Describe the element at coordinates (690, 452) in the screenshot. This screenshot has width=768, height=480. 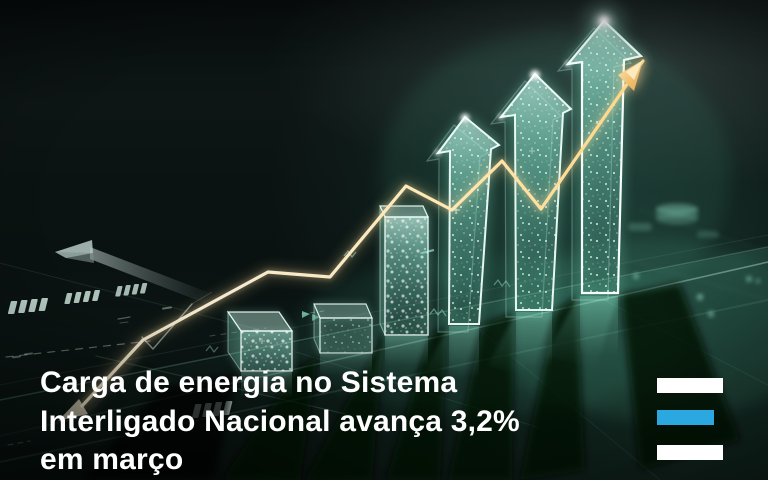
I see `logo-bar-bottom` at that location.